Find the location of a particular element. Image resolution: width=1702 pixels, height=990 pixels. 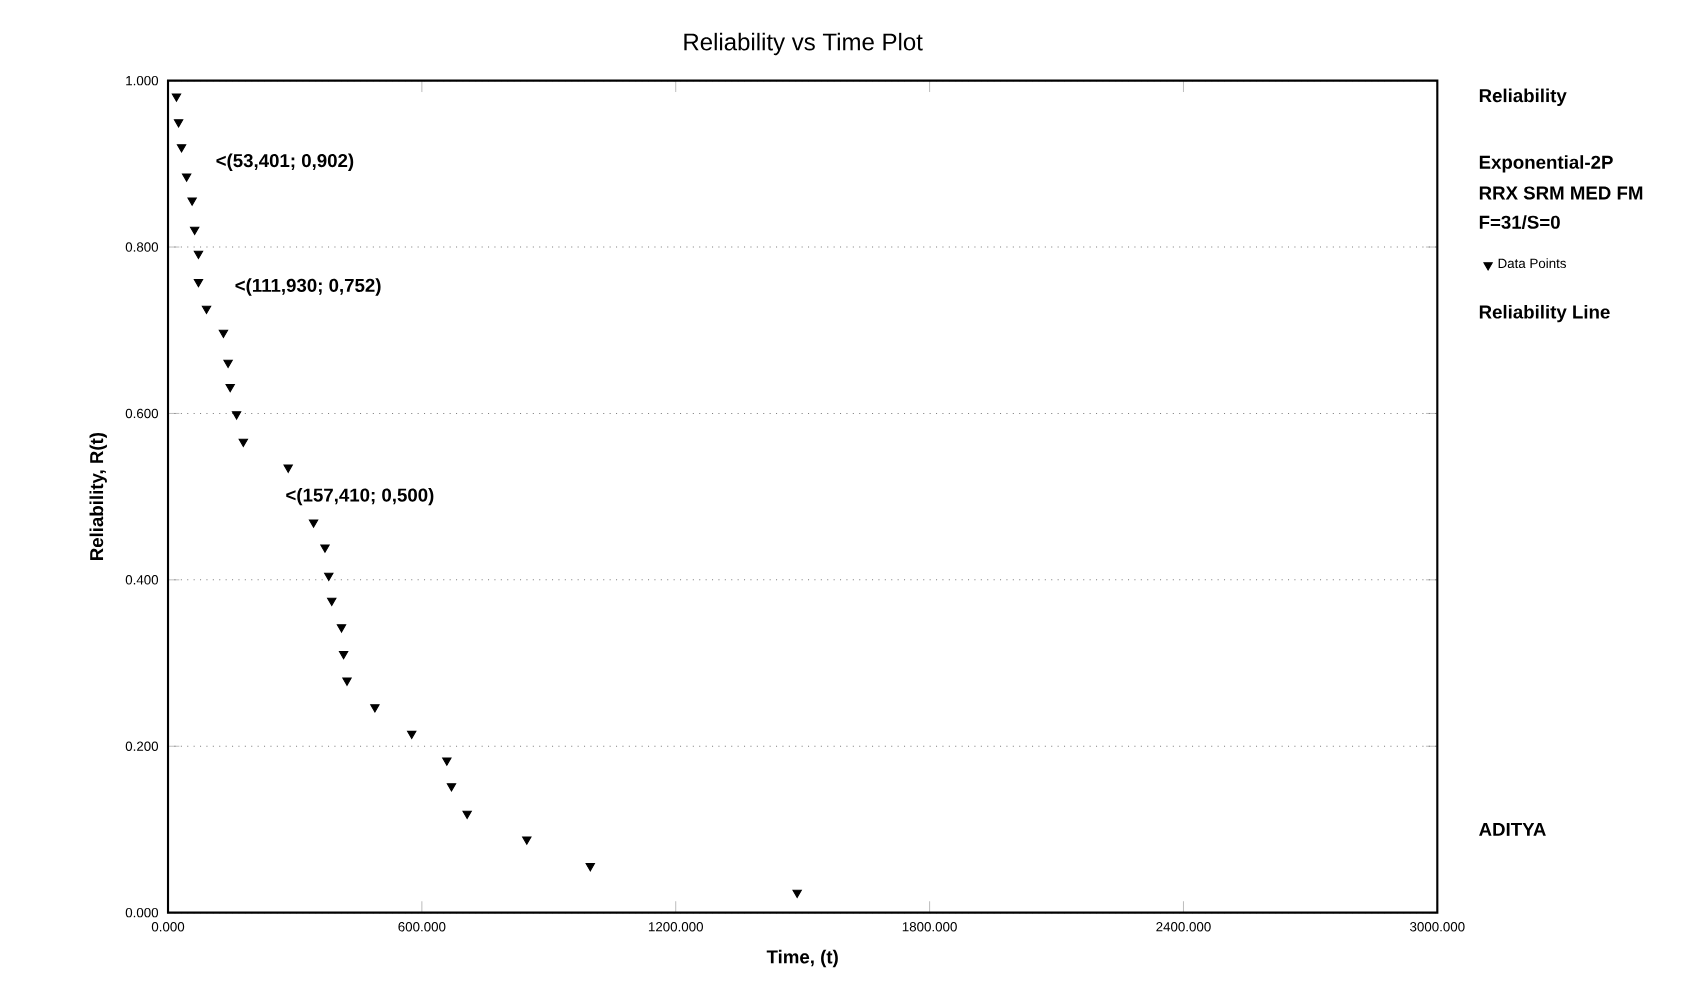

text: ADITYA is located at coordinates (1512, 829).